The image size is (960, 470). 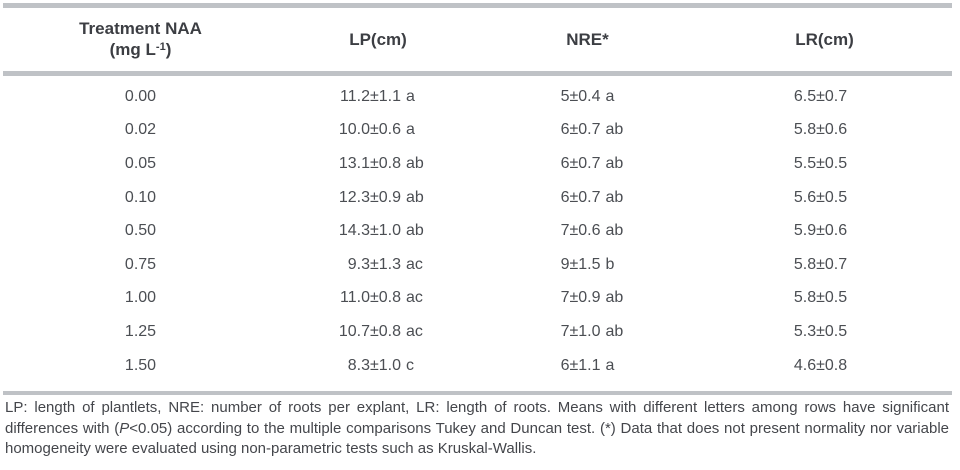 I want to click on header-treatment-unit: (mg L-1), so click(x=140, y=49).